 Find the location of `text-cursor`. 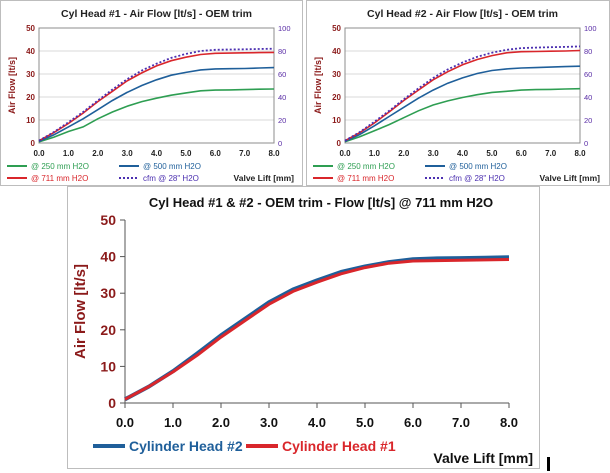

text-cursor is located at coordinates (548, 464).